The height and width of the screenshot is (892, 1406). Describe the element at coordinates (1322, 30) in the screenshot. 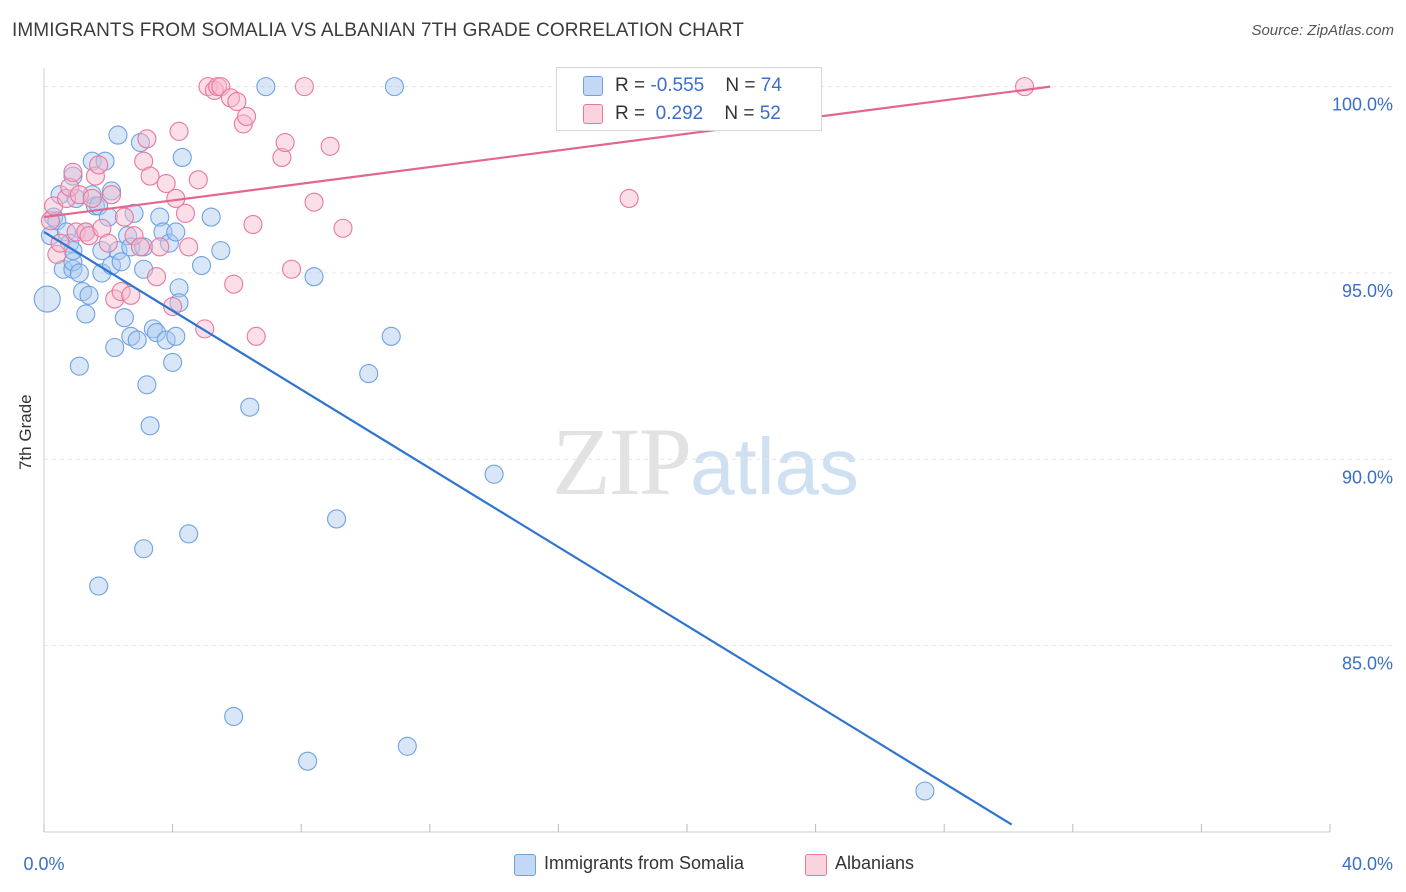

I see `source-credit: Source: ZipAtlas.com` at that location.